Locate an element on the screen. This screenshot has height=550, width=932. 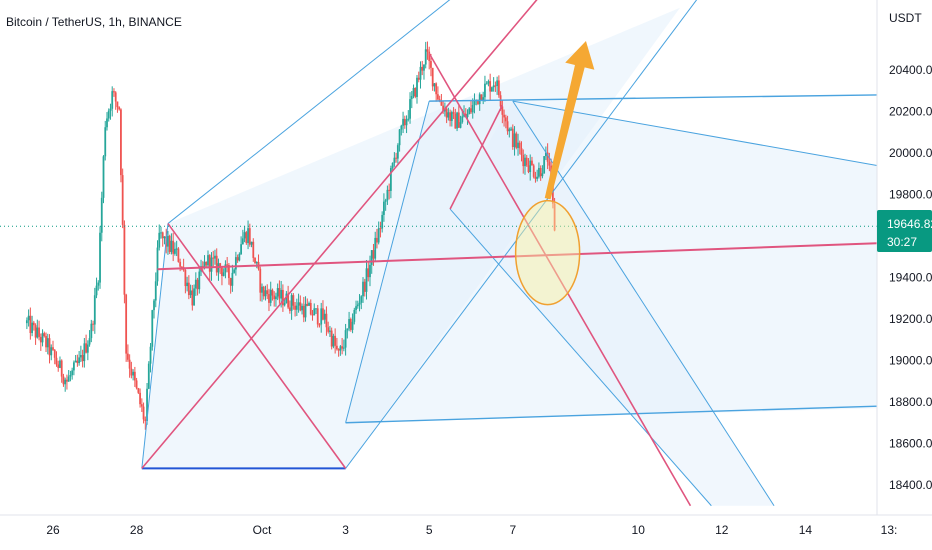
price-tick-label: 20000.00 is located at coordinates (910, 153).